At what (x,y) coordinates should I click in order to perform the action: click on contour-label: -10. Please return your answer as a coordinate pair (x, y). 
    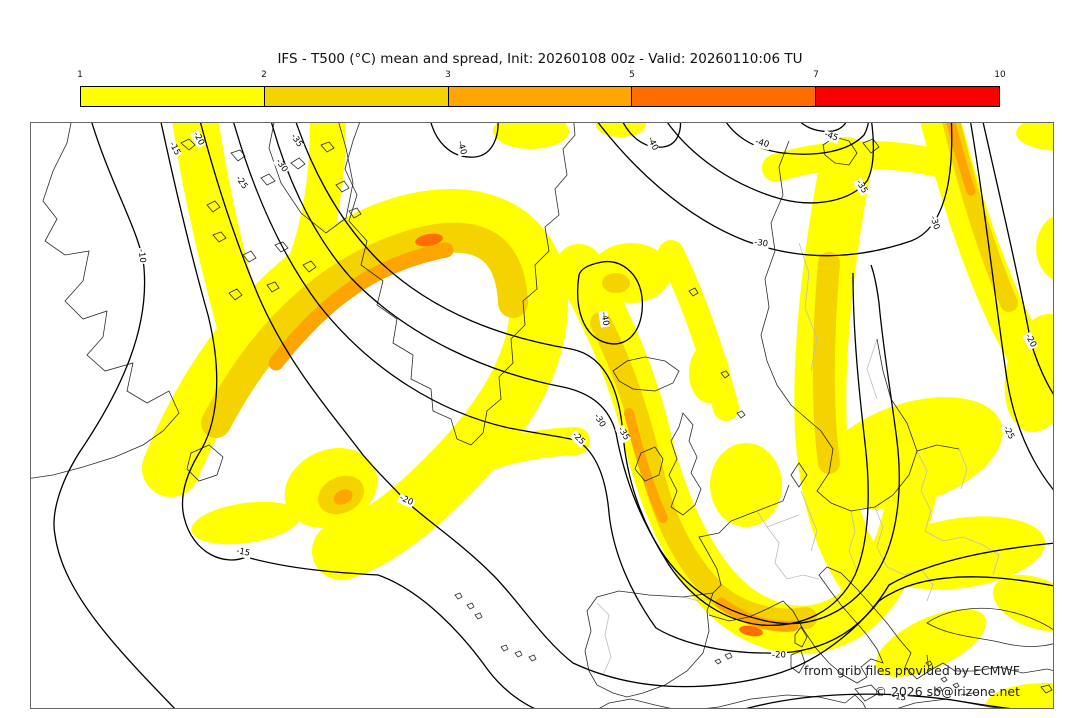
    Looking at the image, I should click on (141, 256).